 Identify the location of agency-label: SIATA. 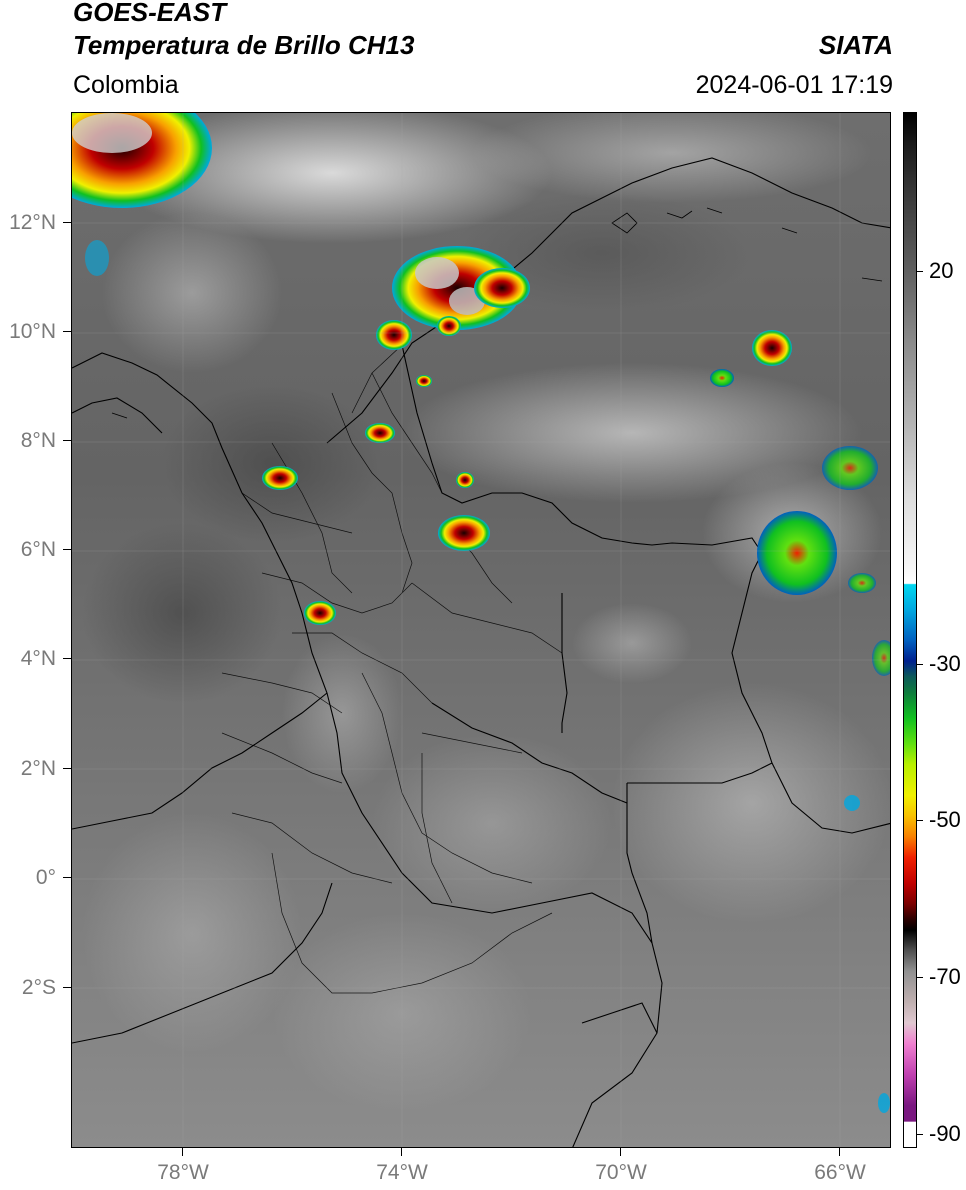
(855, 45).